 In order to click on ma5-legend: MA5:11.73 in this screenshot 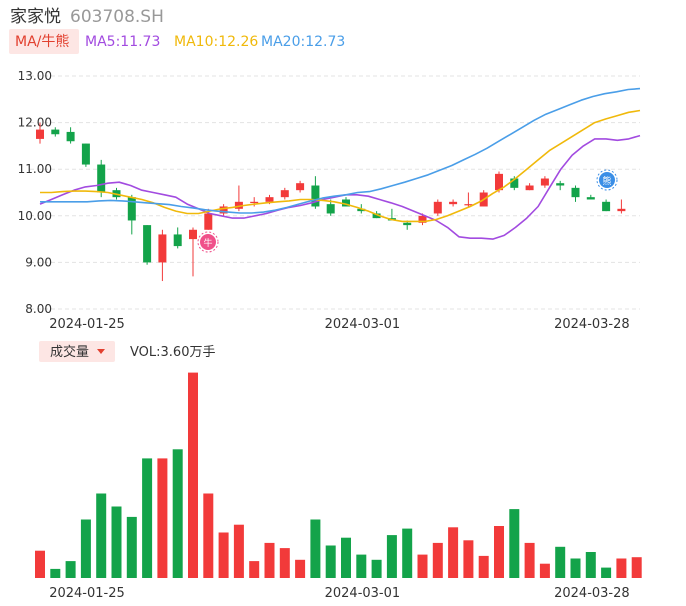, I will do `click(122, 42)`.